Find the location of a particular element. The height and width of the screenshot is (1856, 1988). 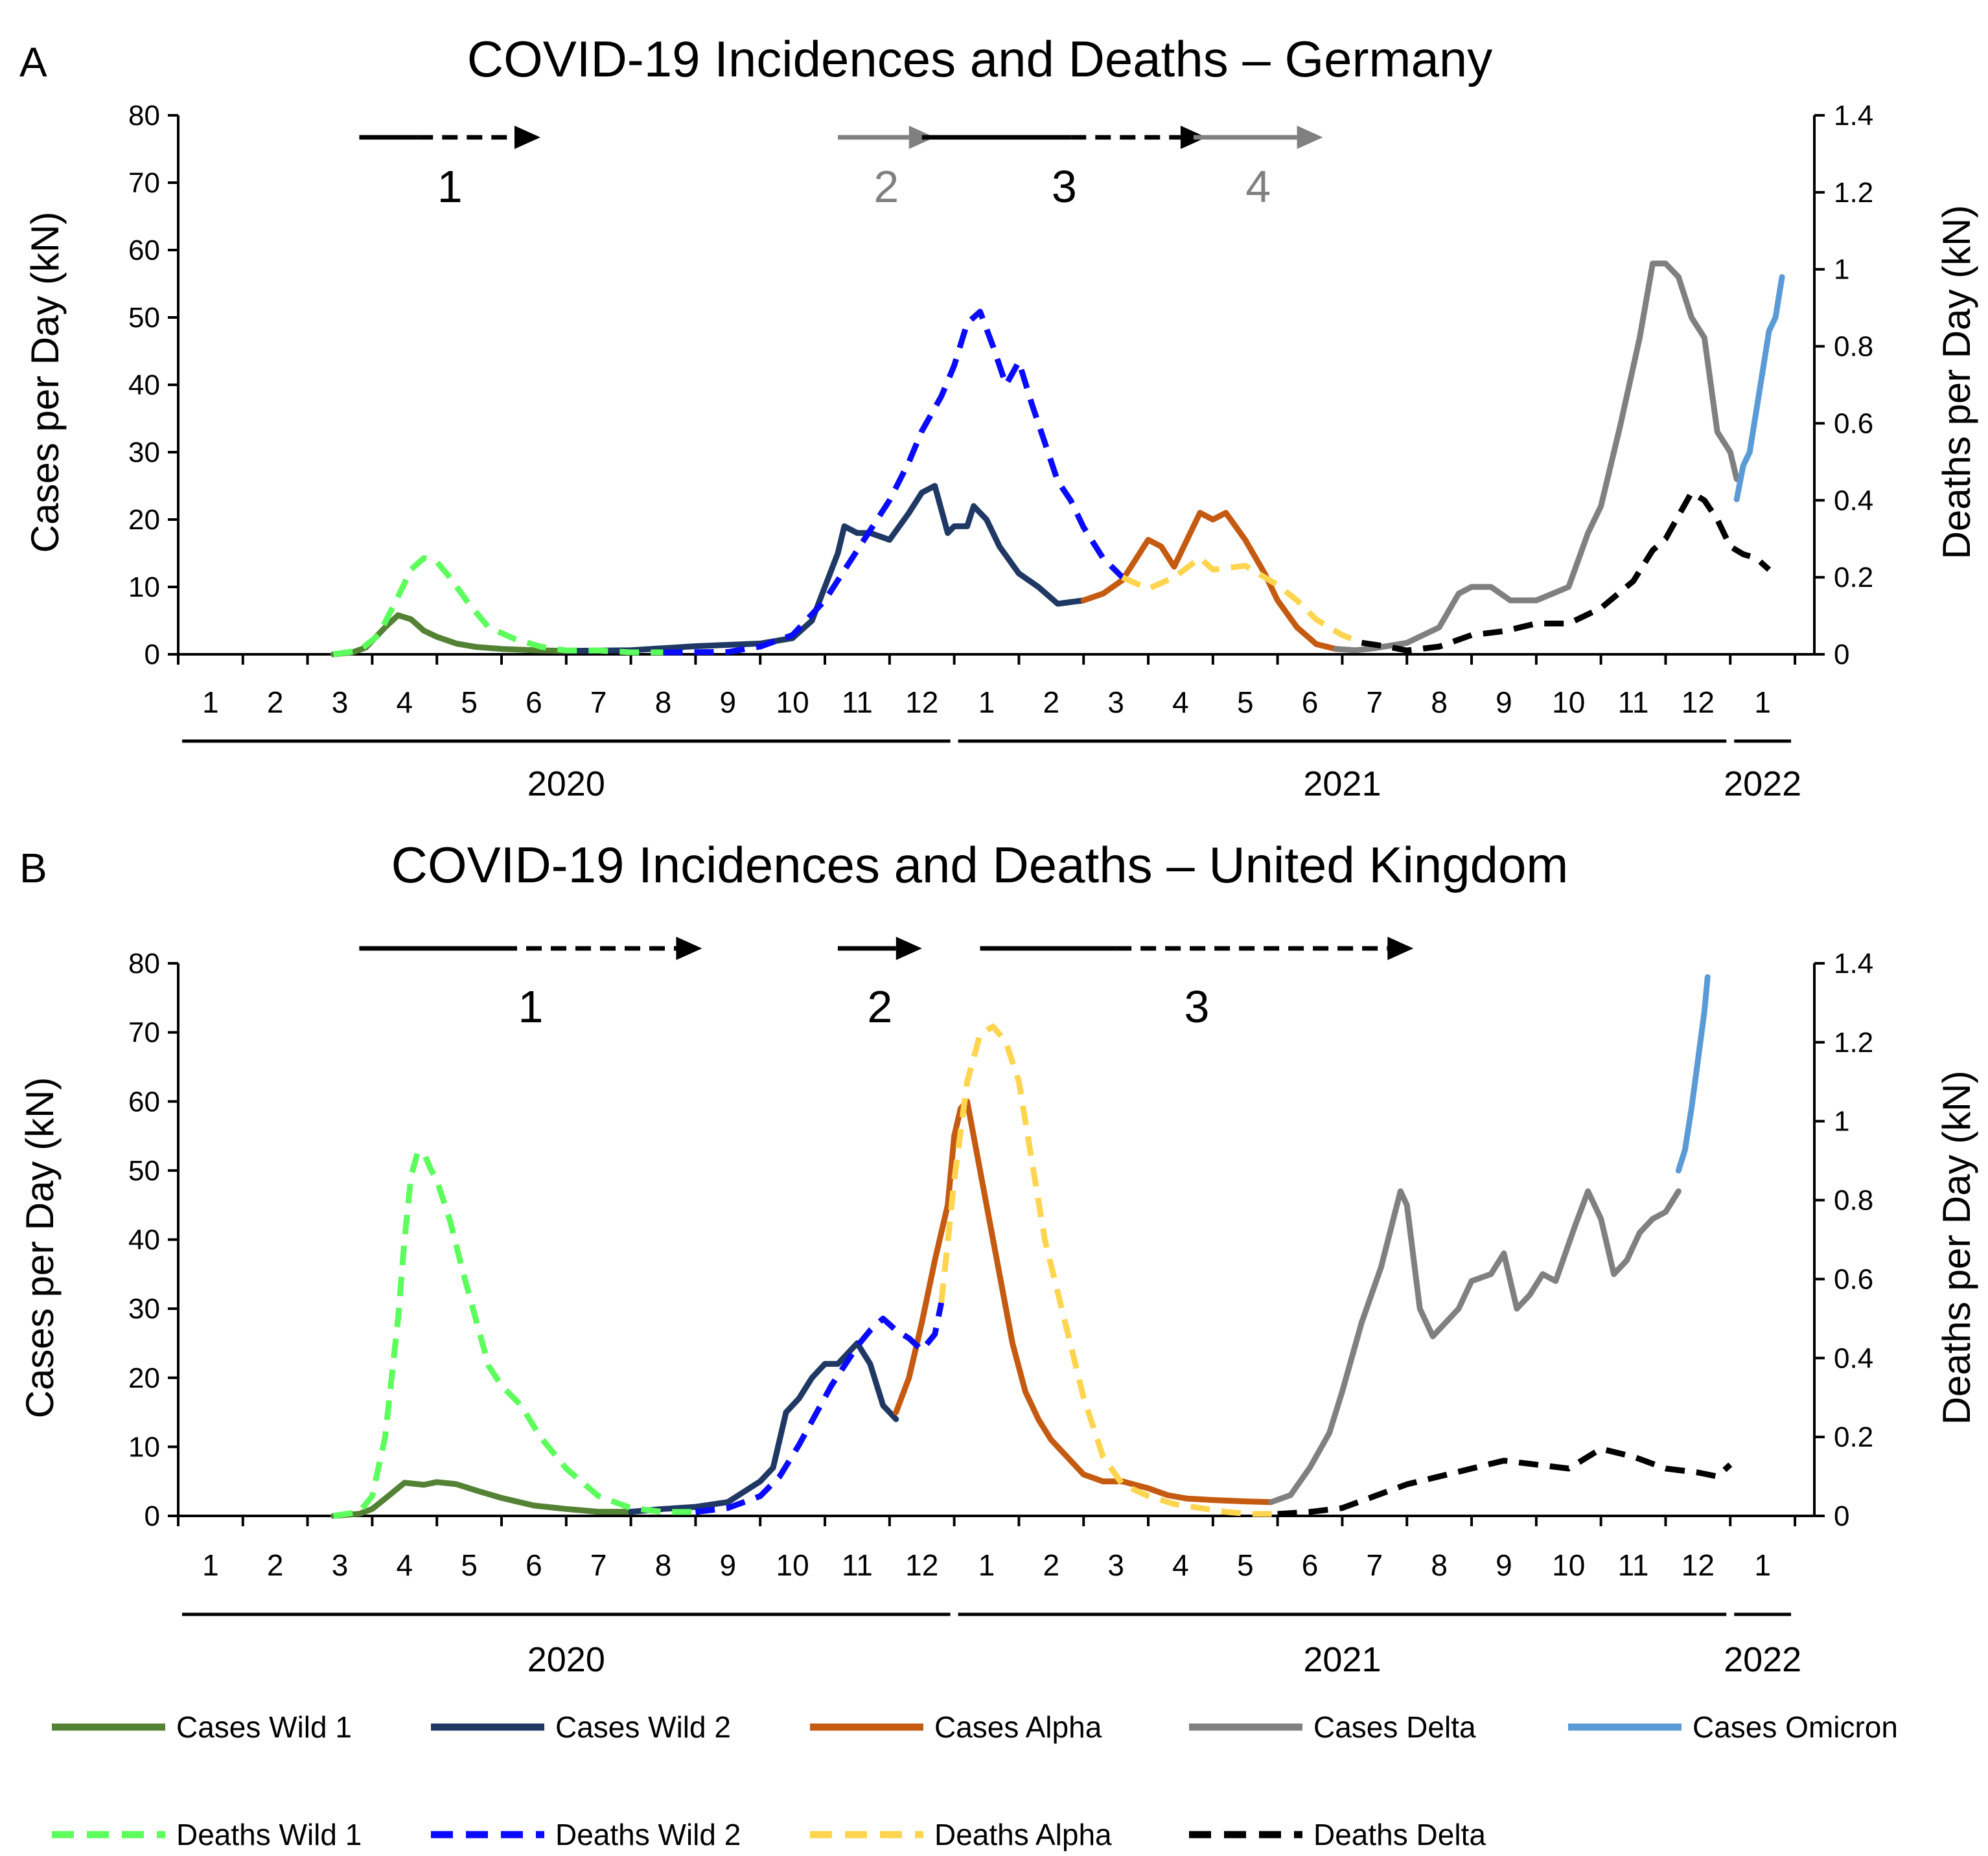

phase-arrow is located at coordinates (879, 948).